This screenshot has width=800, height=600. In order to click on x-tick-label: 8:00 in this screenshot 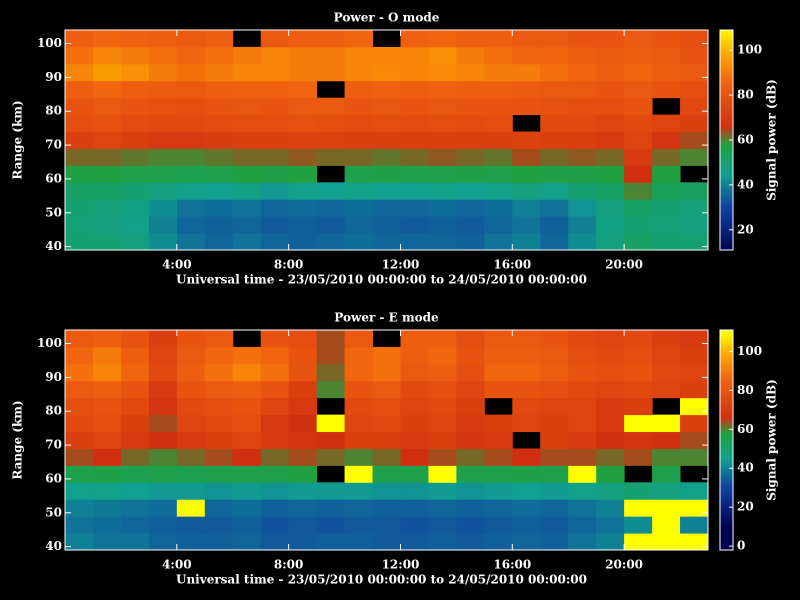, I will do `click(288, 565)`.